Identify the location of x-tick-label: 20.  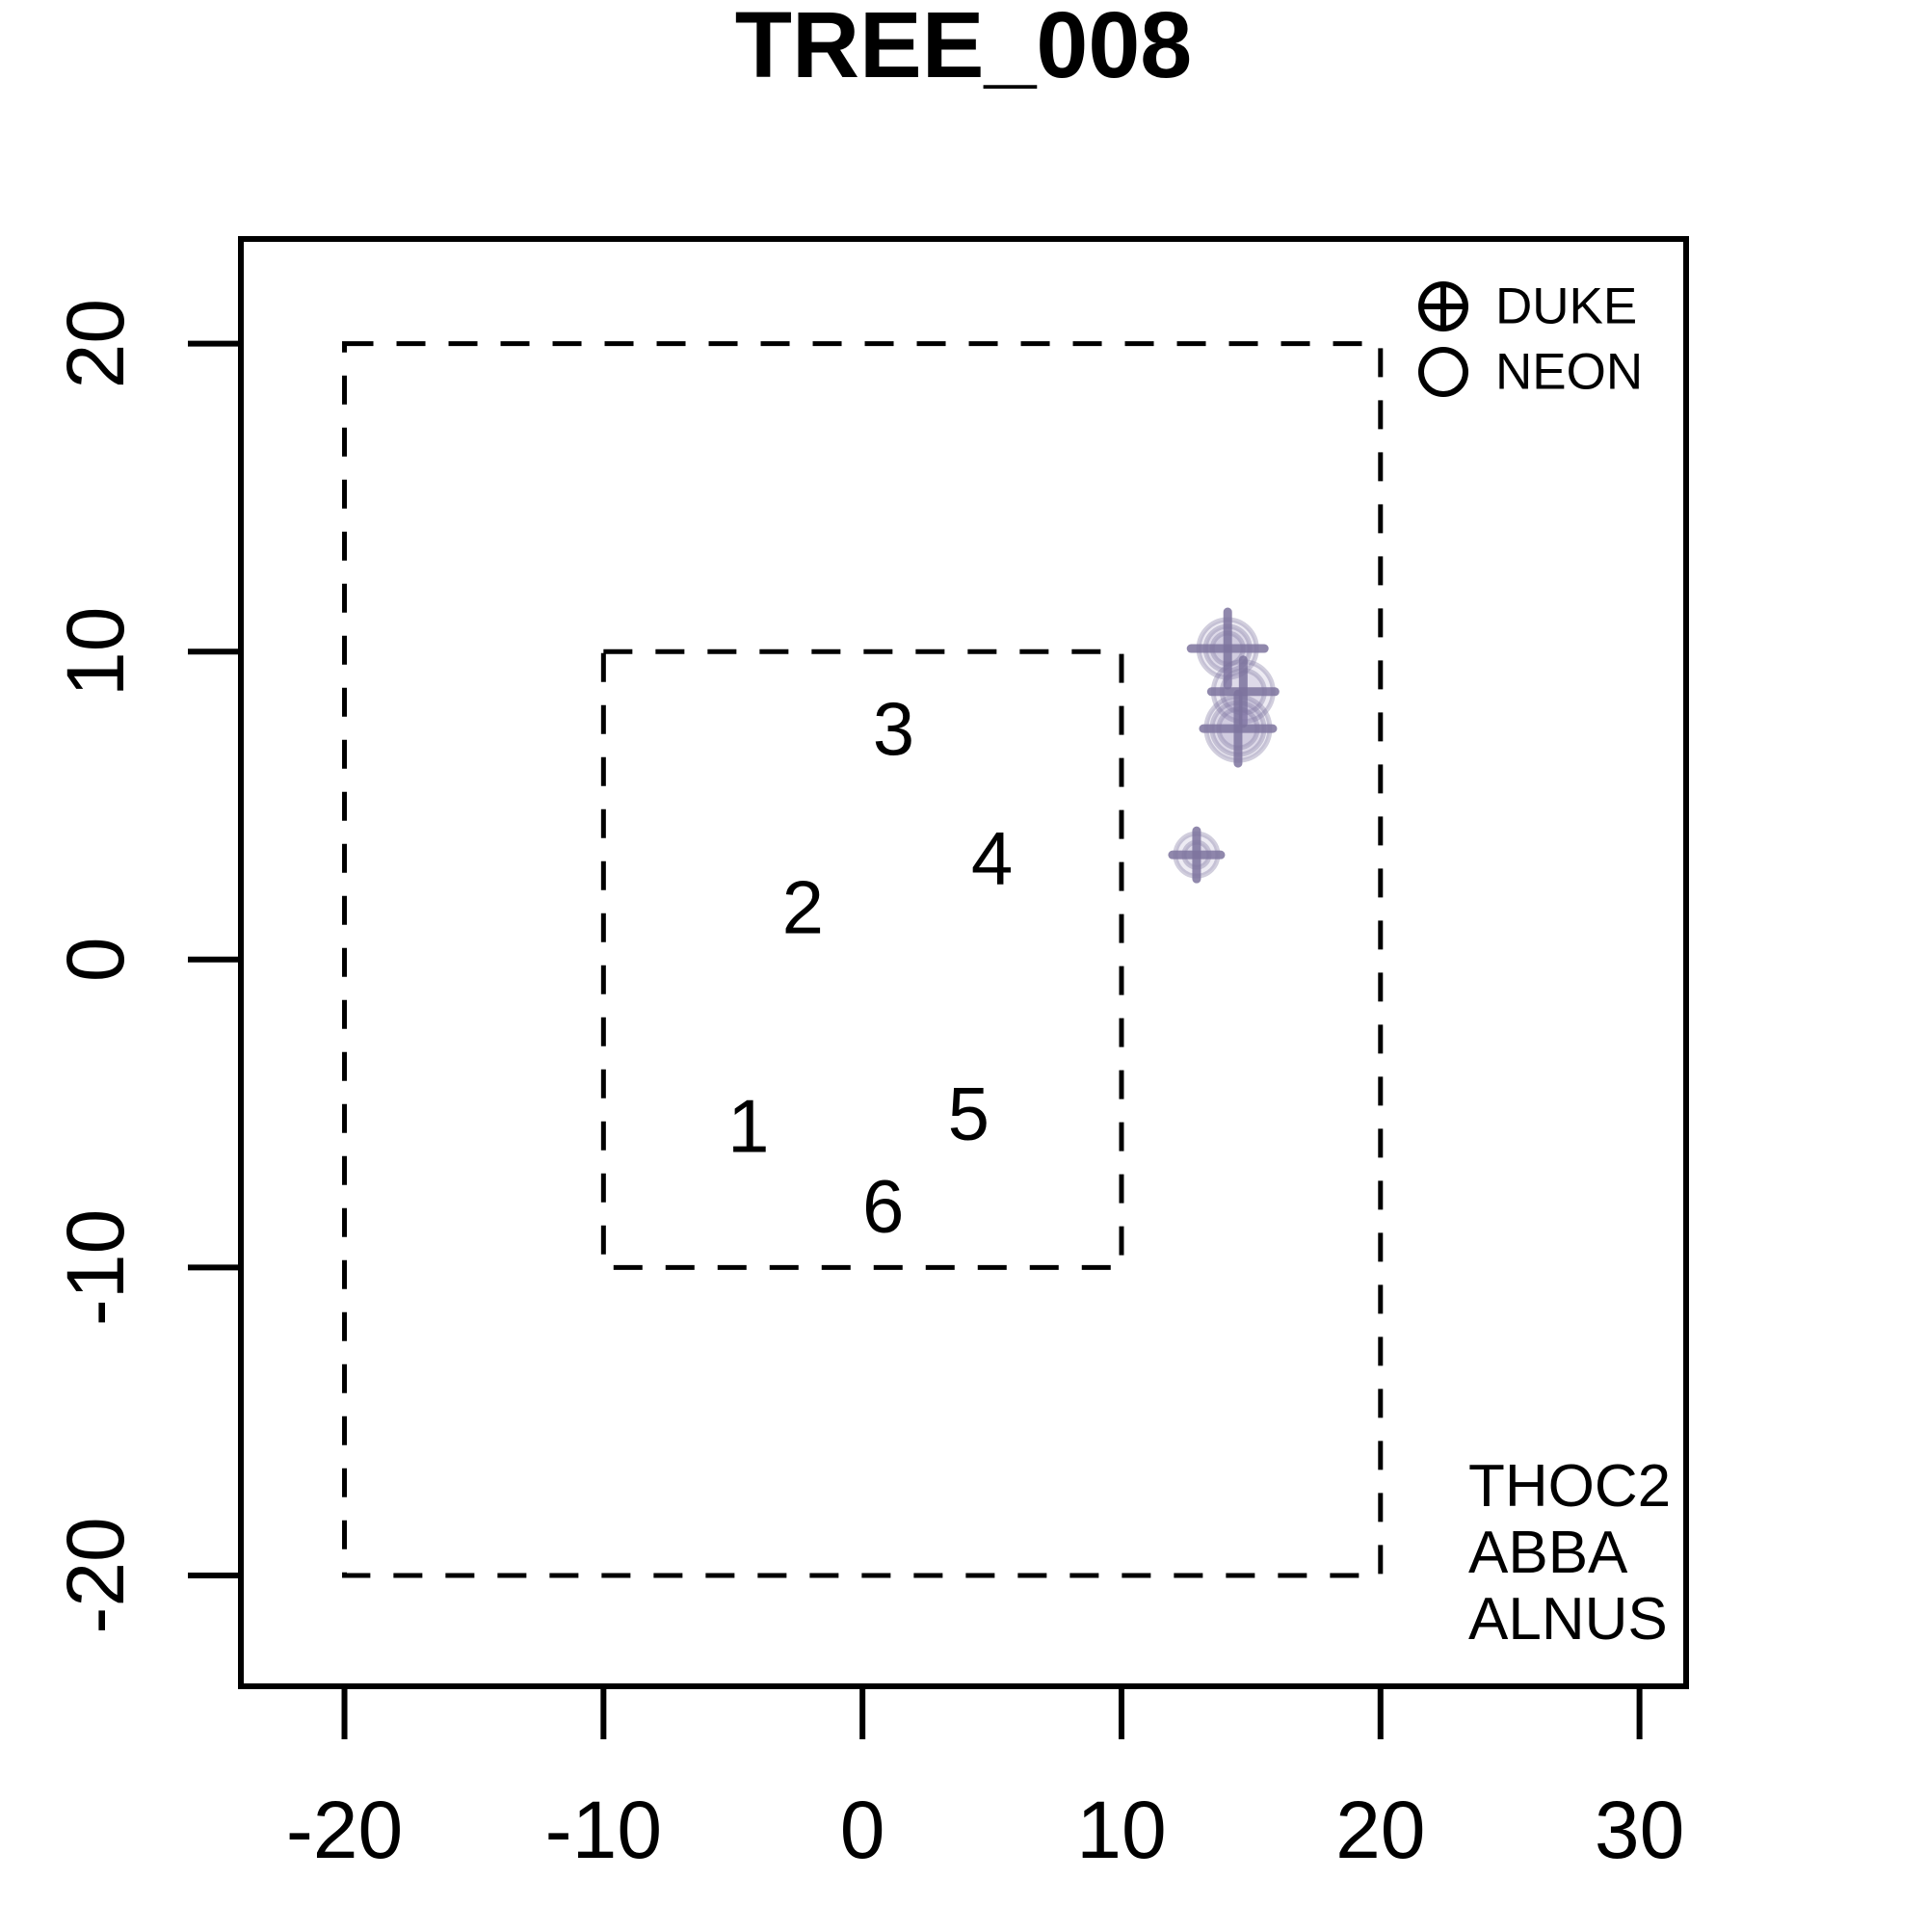
(1380, 1830).